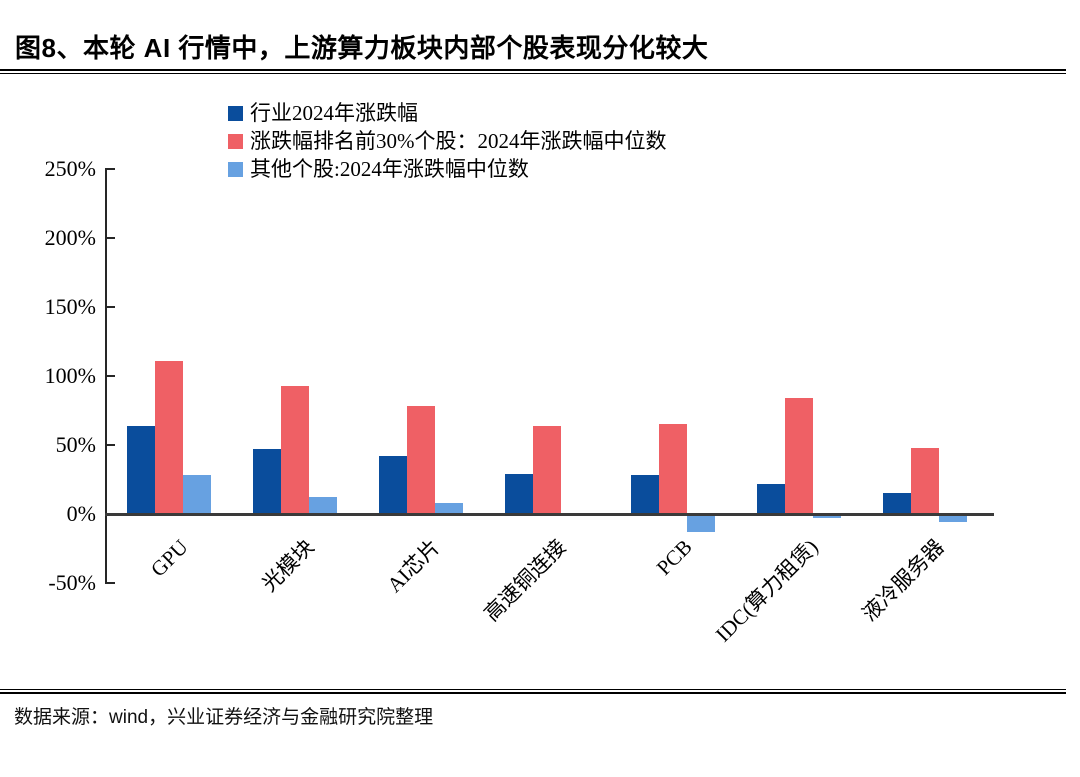 The image size is (1080, 777). I want to click on bar-series1-高速铜连接, so click(547, 469).